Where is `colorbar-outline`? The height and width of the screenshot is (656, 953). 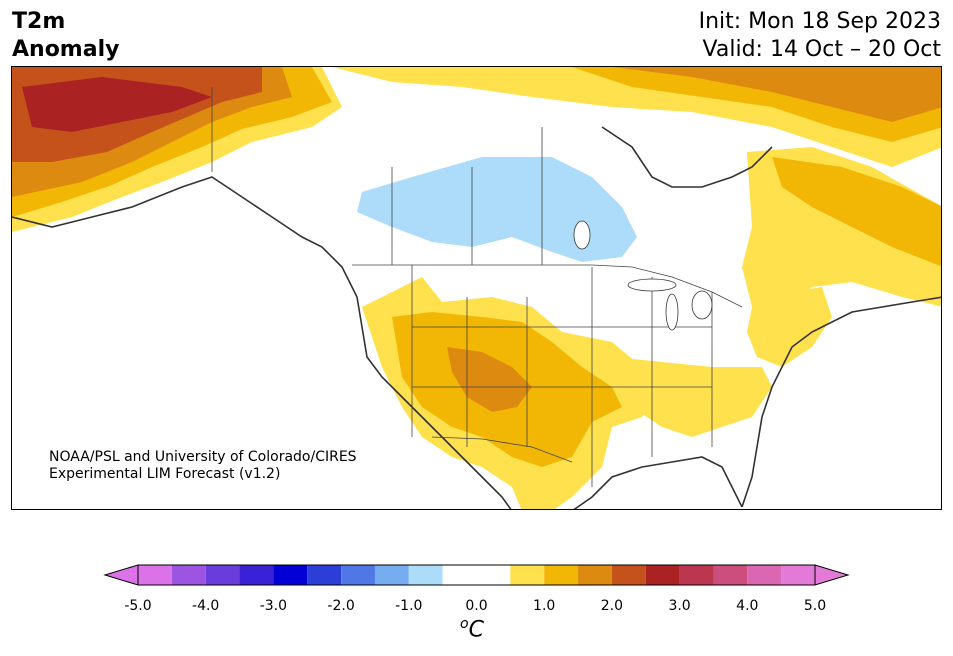 colorbar-outline is located at coordinates (476, 575).